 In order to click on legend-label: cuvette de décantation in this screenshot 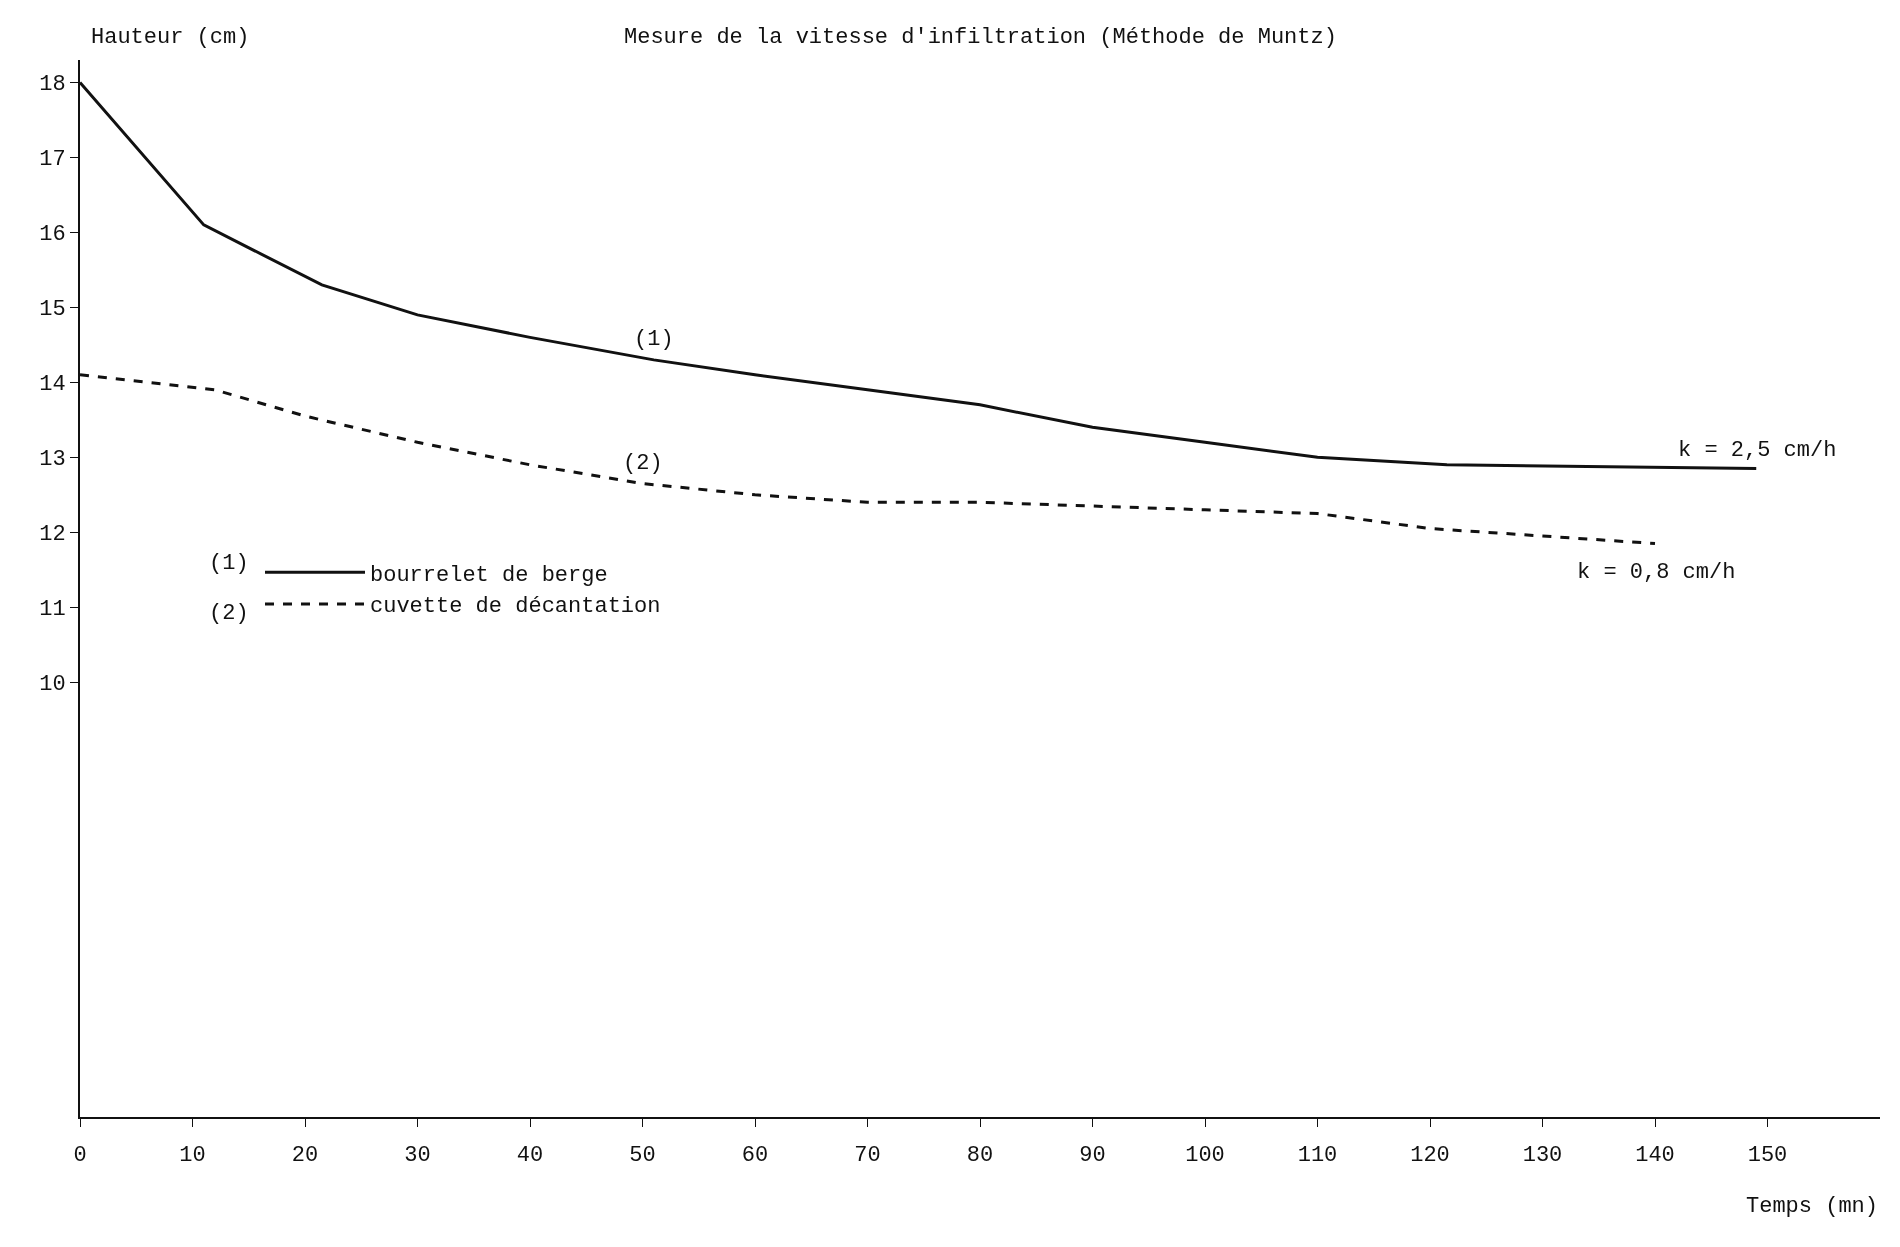, I will do `click(515, 607)`.